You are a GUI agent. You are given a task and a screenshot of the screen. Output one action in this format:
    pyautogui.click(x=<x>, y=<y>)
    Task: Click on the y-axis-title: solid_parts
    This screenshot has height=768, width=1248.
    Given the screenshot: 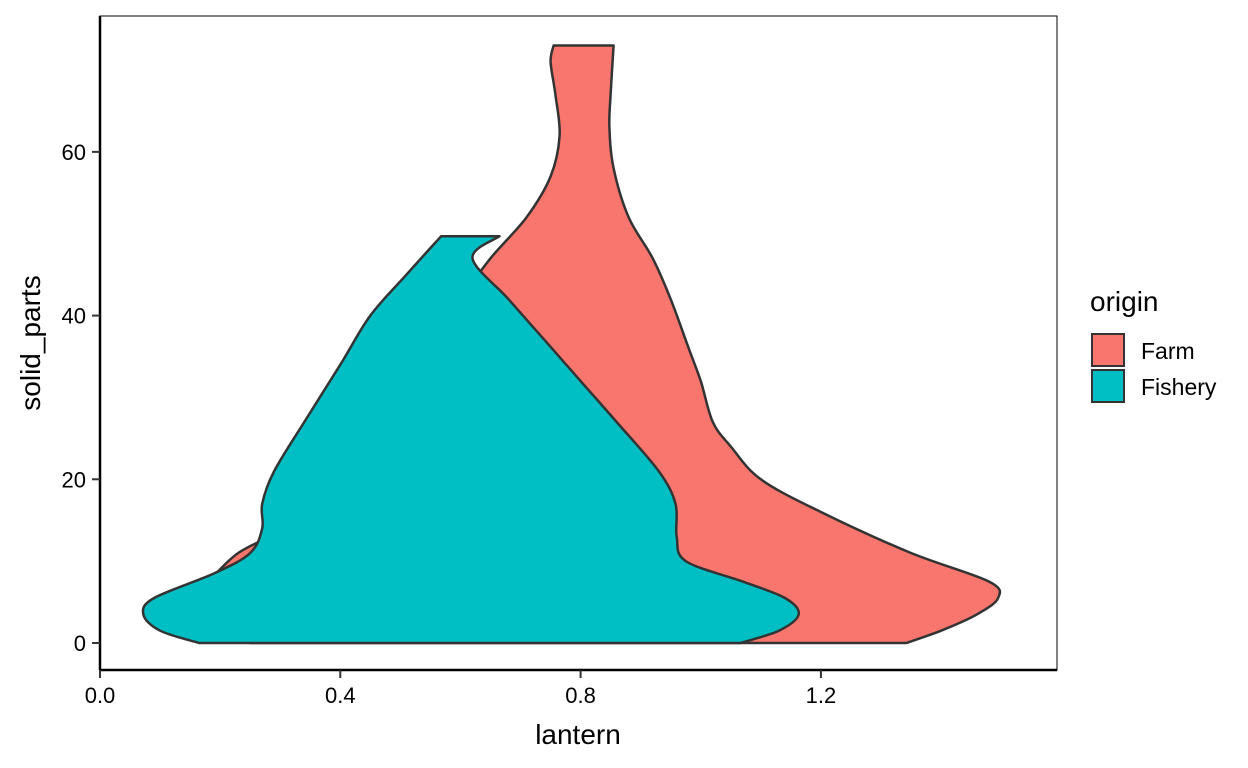 What is the action you would take?
    pyautogui.click(x=30, y=342)
    